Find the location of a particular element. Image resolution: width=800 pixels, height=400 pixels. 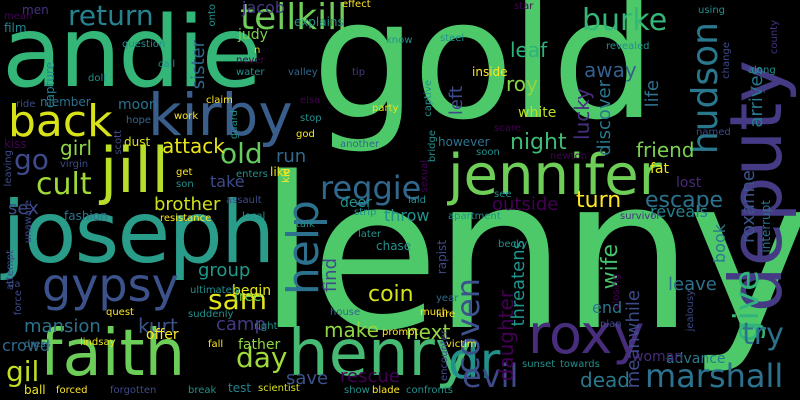

word: another is located at coordinates (360, 144).